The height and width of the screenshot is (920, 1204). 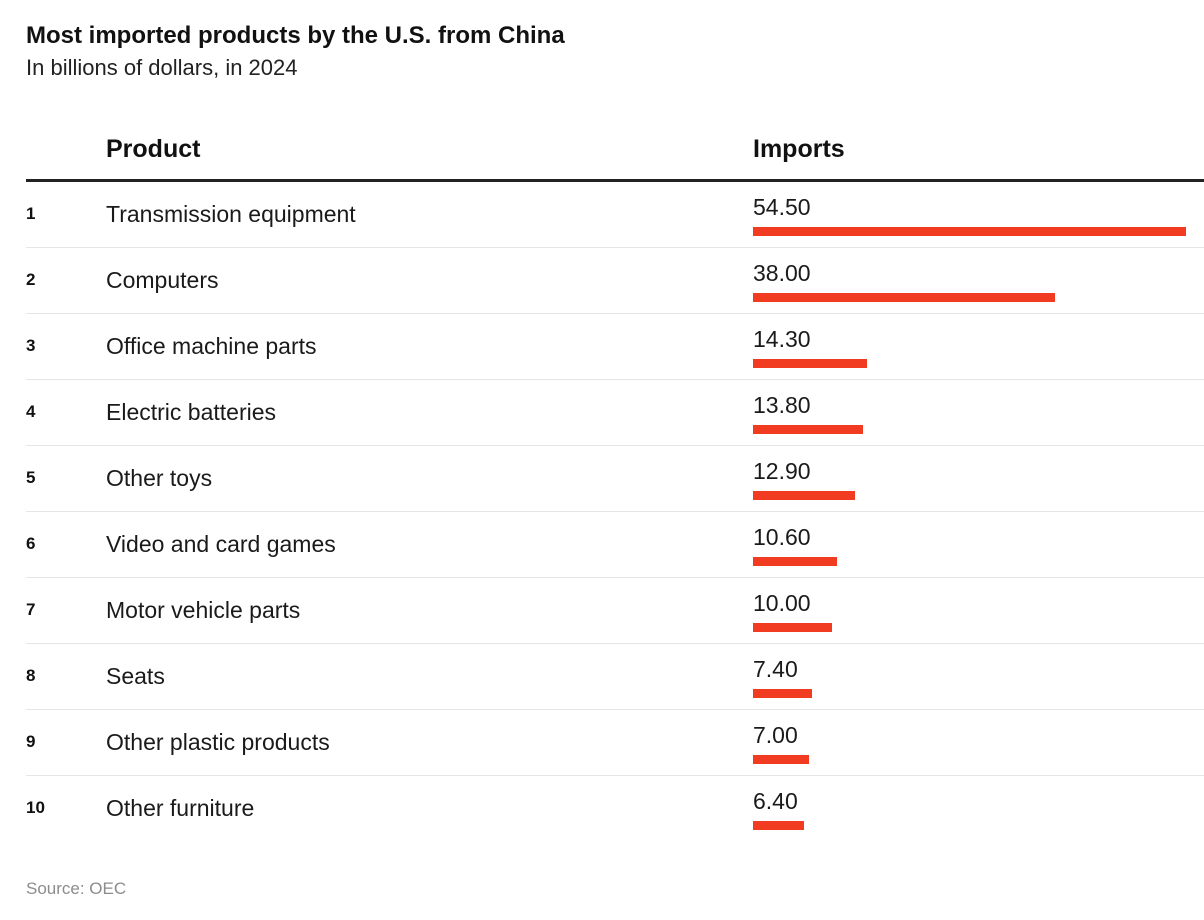 I want to click on rank-label: 2, so click(x=31, y=279).